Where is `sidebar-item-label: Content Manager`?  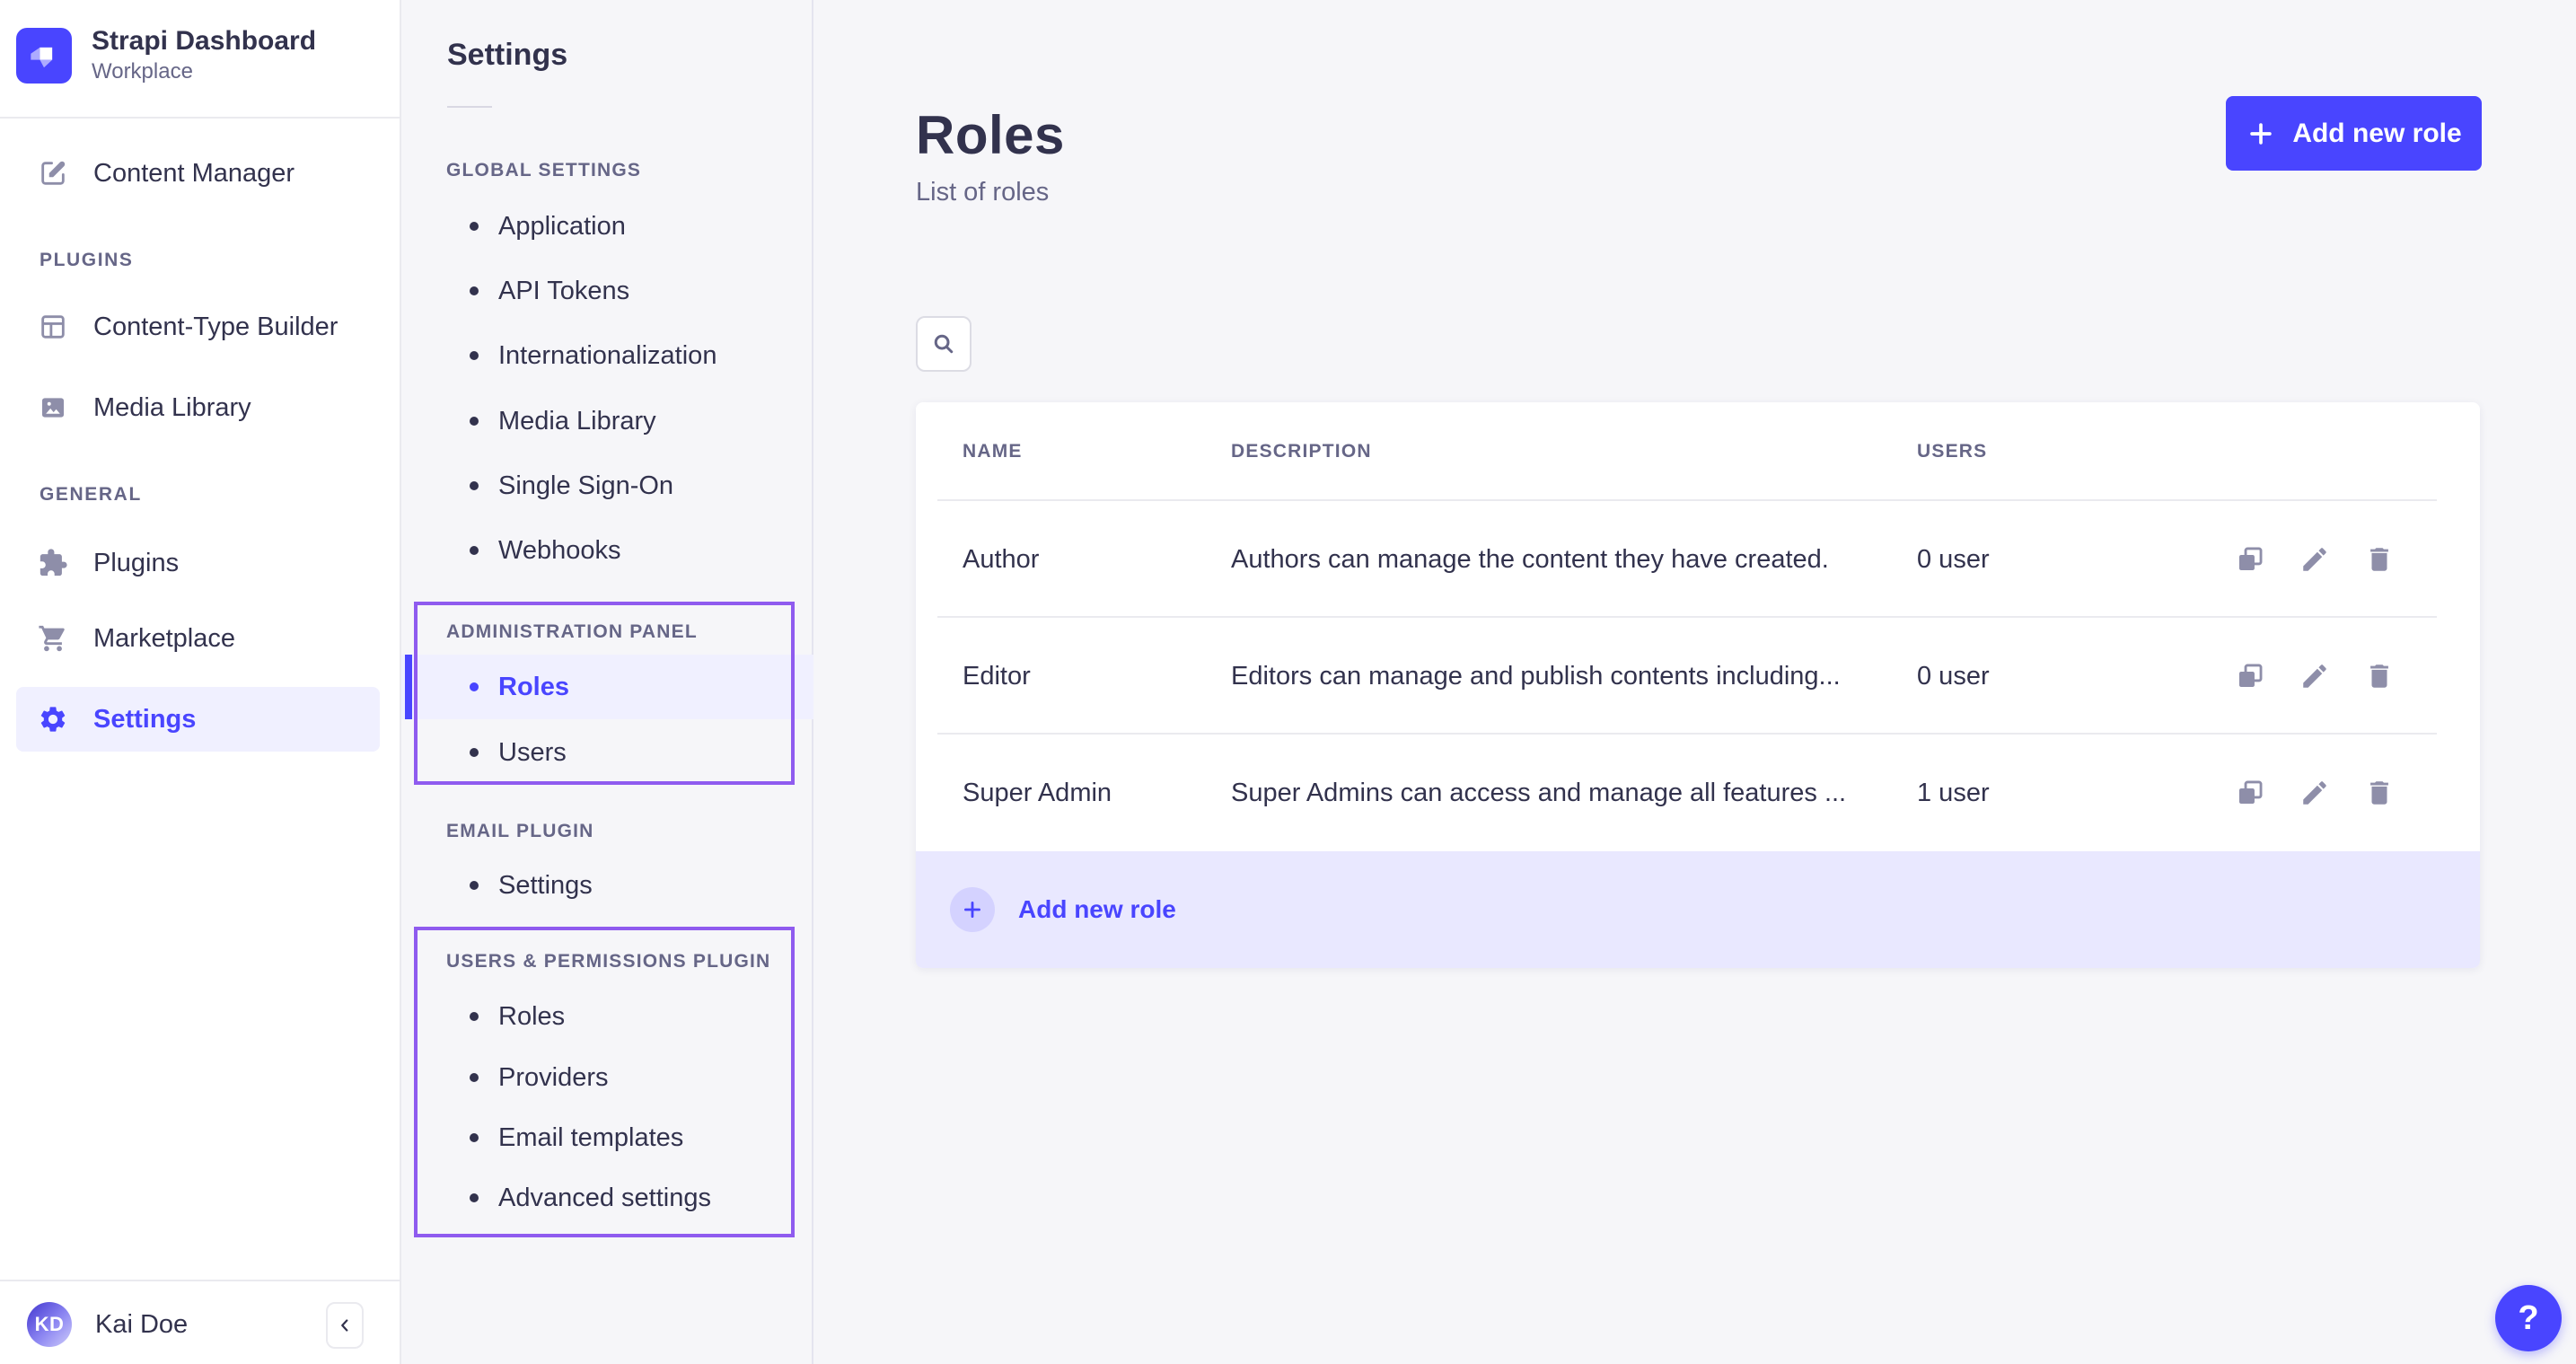 sidebar-item-label: Content Manager is located at coordinates (194, 173).